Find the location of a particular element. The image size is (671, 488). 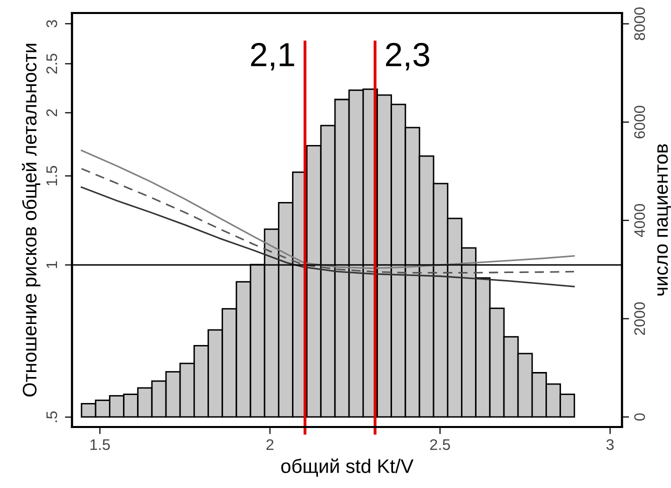

y-tick-label: 1.5 is located at coordinates (52, 176).